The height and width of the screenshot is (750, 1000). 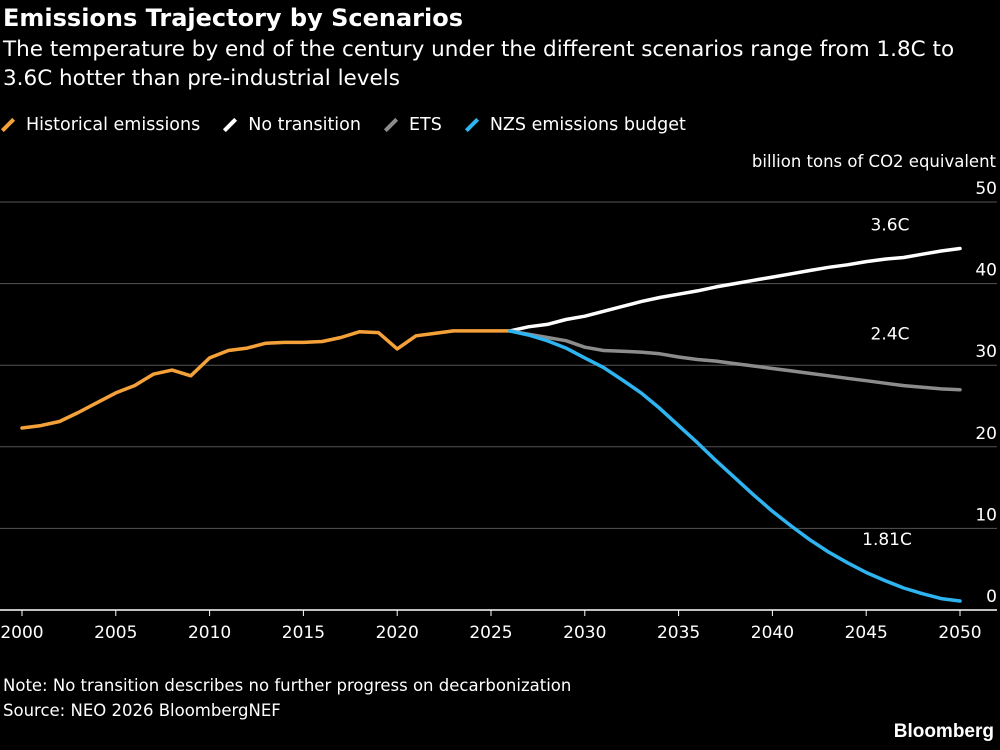 I want to click on legend-item: ETS, so click(x=412, y=125).